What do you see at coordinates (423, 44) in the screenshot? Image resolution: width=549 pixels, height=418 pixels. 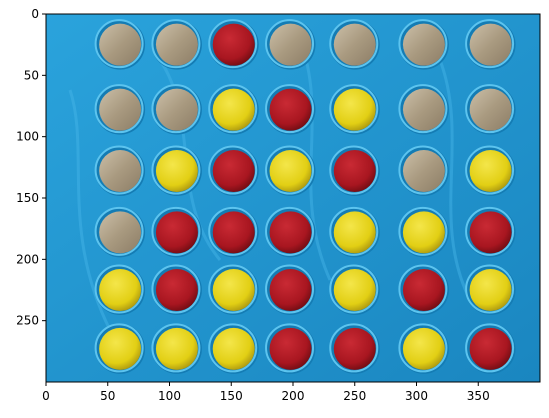 I see `cell-r1-c6-empty` at bounding box center [423, 44].